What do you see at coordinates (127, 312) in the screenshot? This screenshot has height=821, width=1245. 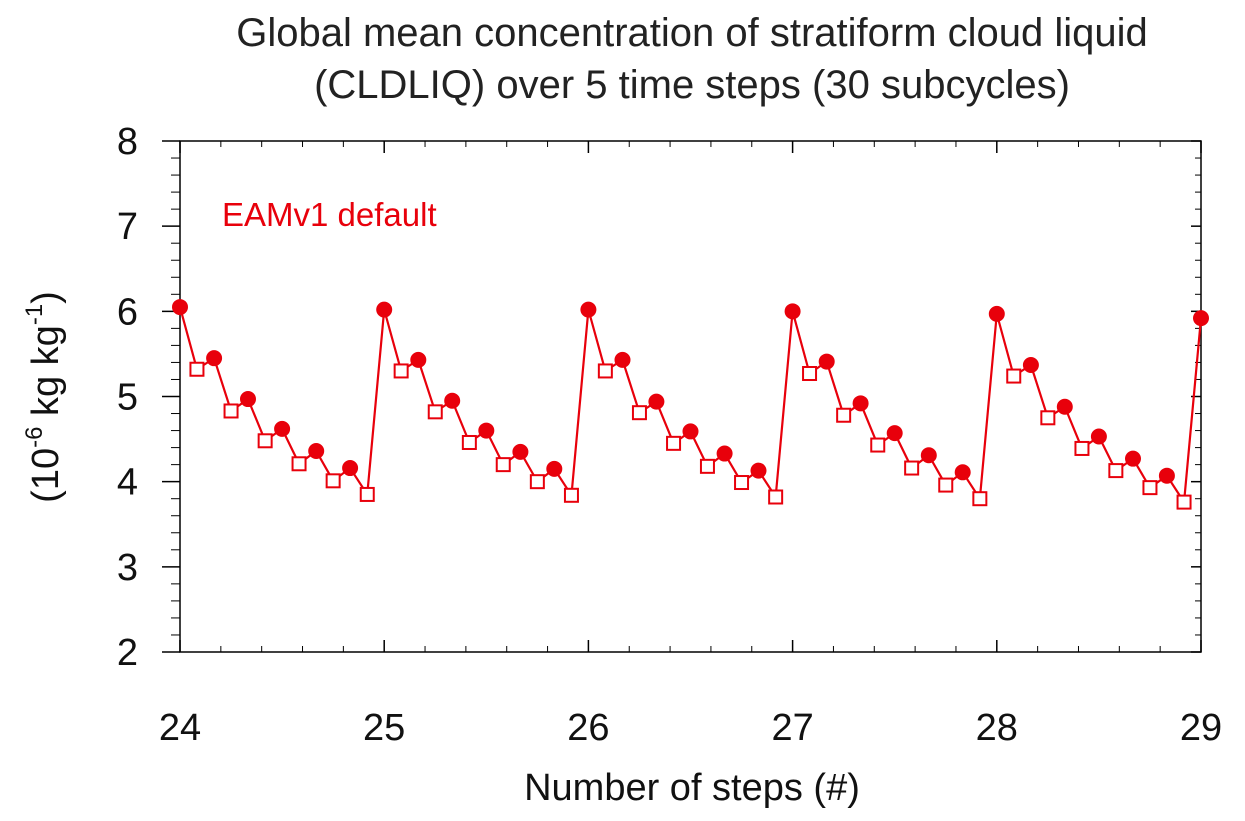 I see `y-tick-label: 6` at bounding box center [127, 312].